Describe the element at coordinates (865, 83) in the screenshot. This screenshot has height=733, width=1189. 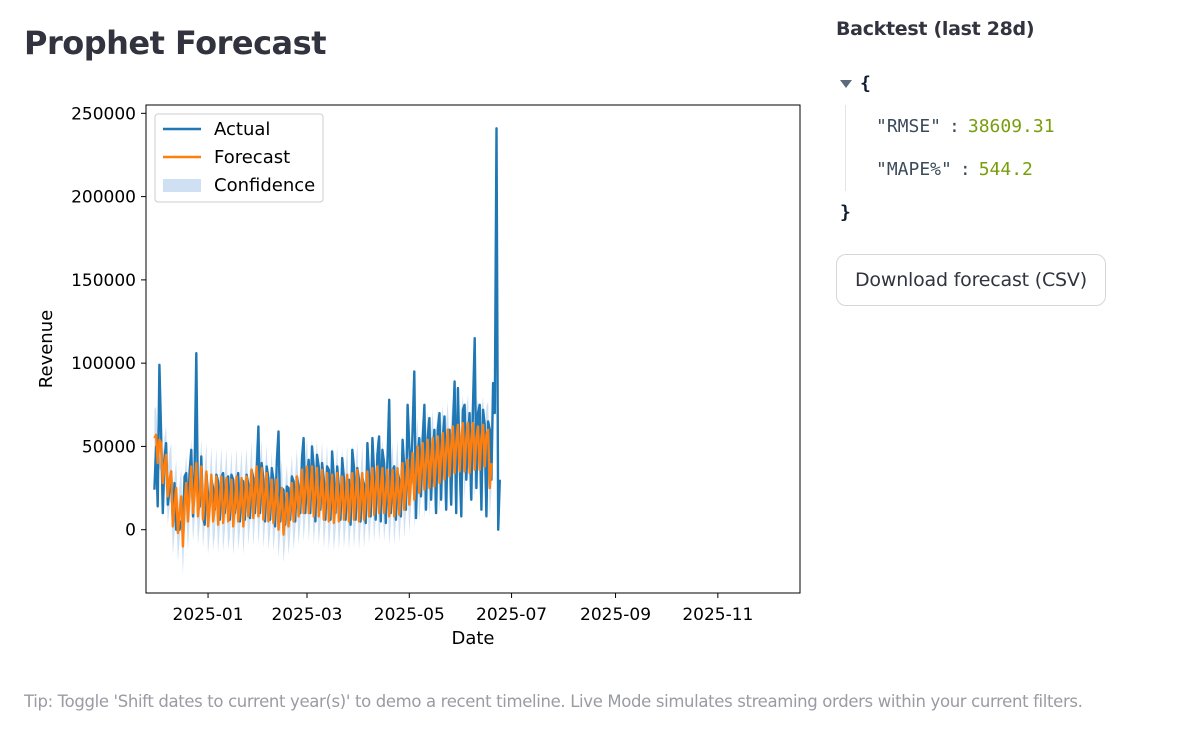
I see `json-open-brace: {` at that location.